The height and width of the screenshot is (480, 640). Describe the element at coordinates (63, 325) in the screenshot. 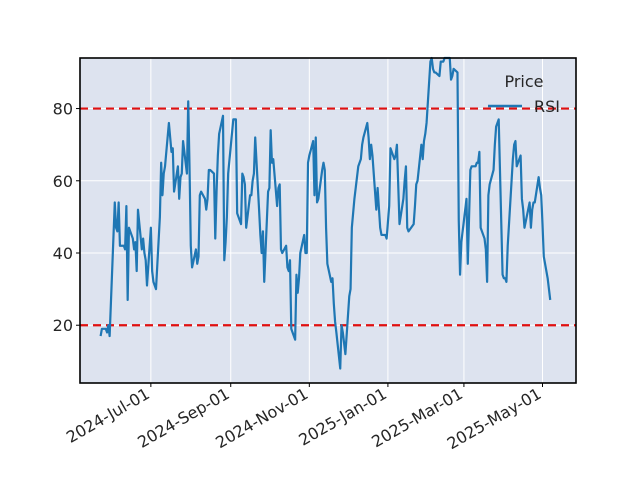

I see `y-tick-label: 20` at that location.